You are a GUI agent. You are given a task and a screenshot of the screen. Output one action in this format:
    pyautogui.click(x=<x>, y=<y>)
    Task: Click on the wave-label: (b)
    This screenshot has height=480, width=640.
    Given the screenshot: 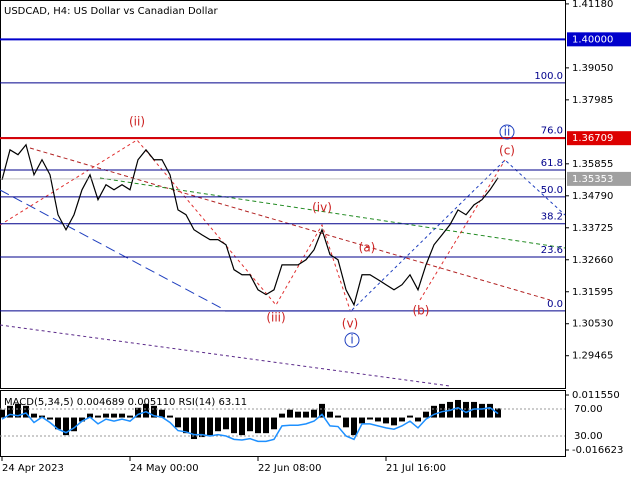 What is the action you would take?
    pyautogui.click(x=421, y=311)
    